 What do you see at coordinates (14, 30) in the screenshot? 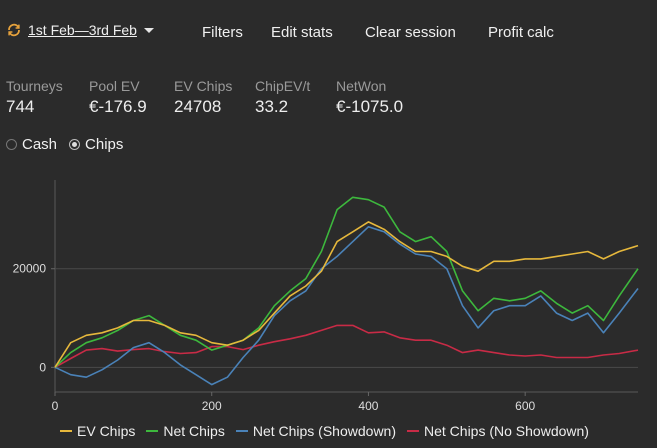
I see `sync-icon` at bounding box center [14, 30].